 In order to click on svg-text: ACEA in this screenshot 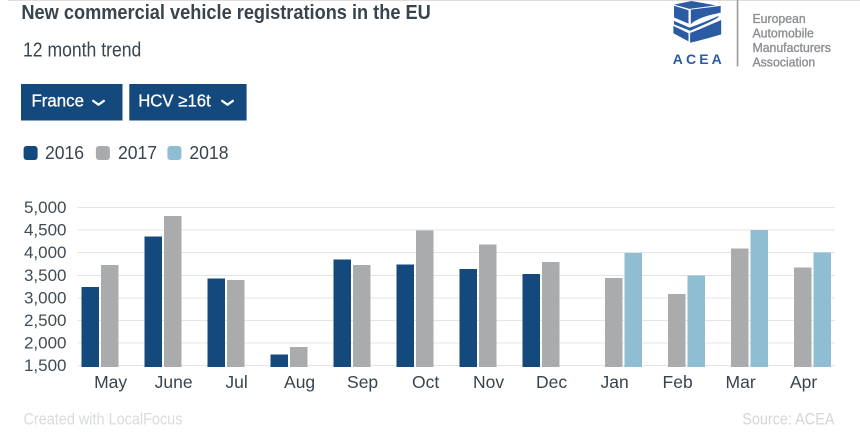, I will do `click(699, 59)`.